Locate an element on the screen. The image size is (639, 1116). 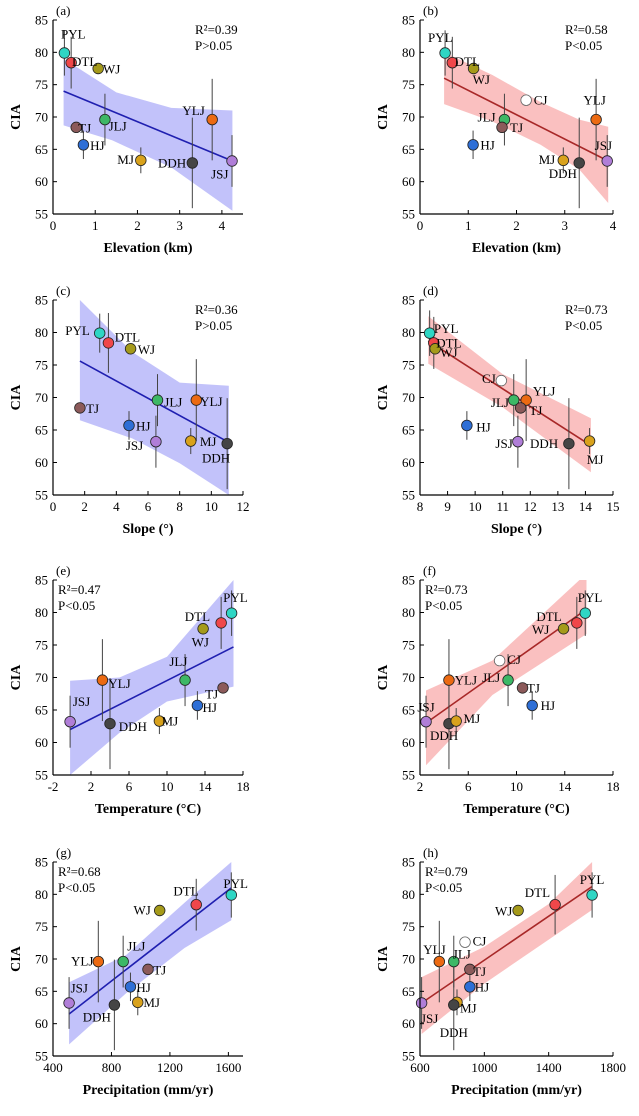
x-axis-label: Elevation (km) is located at coordinates (516, 248).